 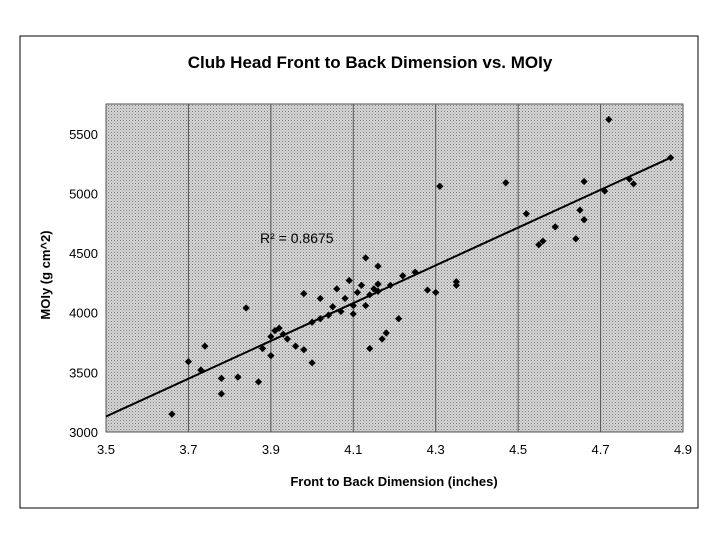 I want to click on x-tick-label: 4.7, so click(x=601, y=449).